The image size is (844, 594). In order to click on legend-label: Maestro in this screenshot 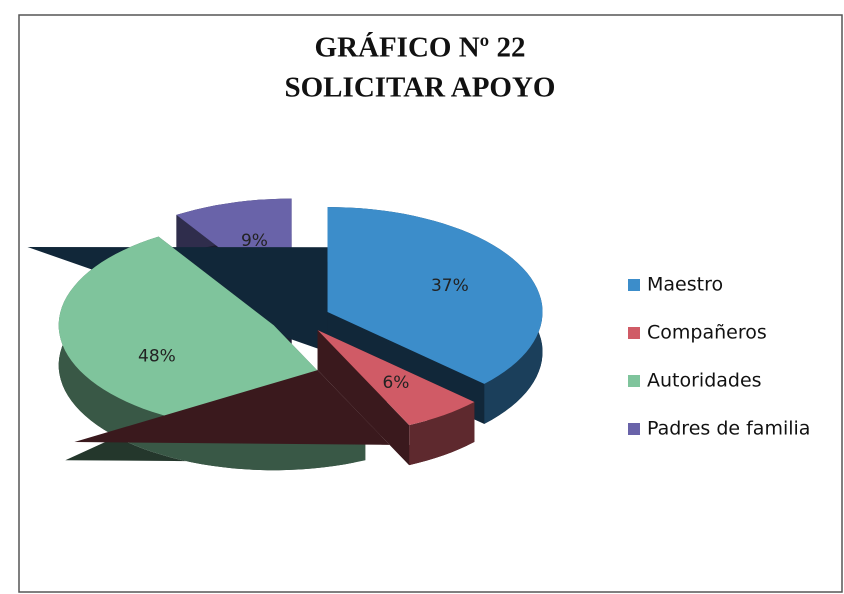, I will do `click(685, 285)`.